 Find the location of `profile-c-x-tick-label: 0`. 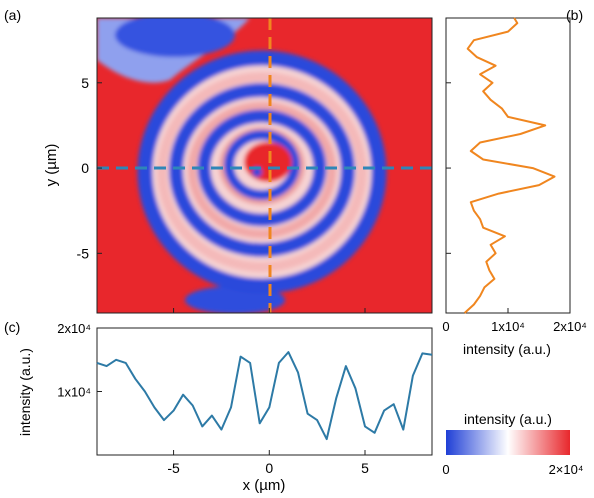

profile-c-x-tick-label: 0 is located at coordinates (269, 468).